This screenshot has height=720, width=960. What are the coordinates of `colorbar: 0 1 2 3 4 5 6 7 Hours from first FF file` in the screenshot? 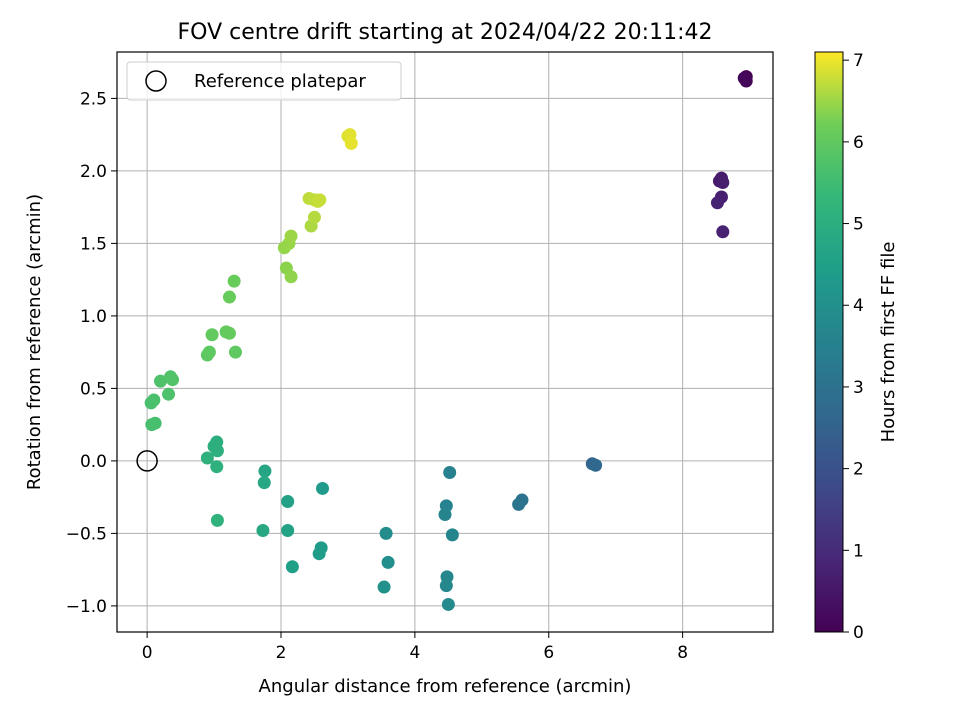 It's located at (856, 347).